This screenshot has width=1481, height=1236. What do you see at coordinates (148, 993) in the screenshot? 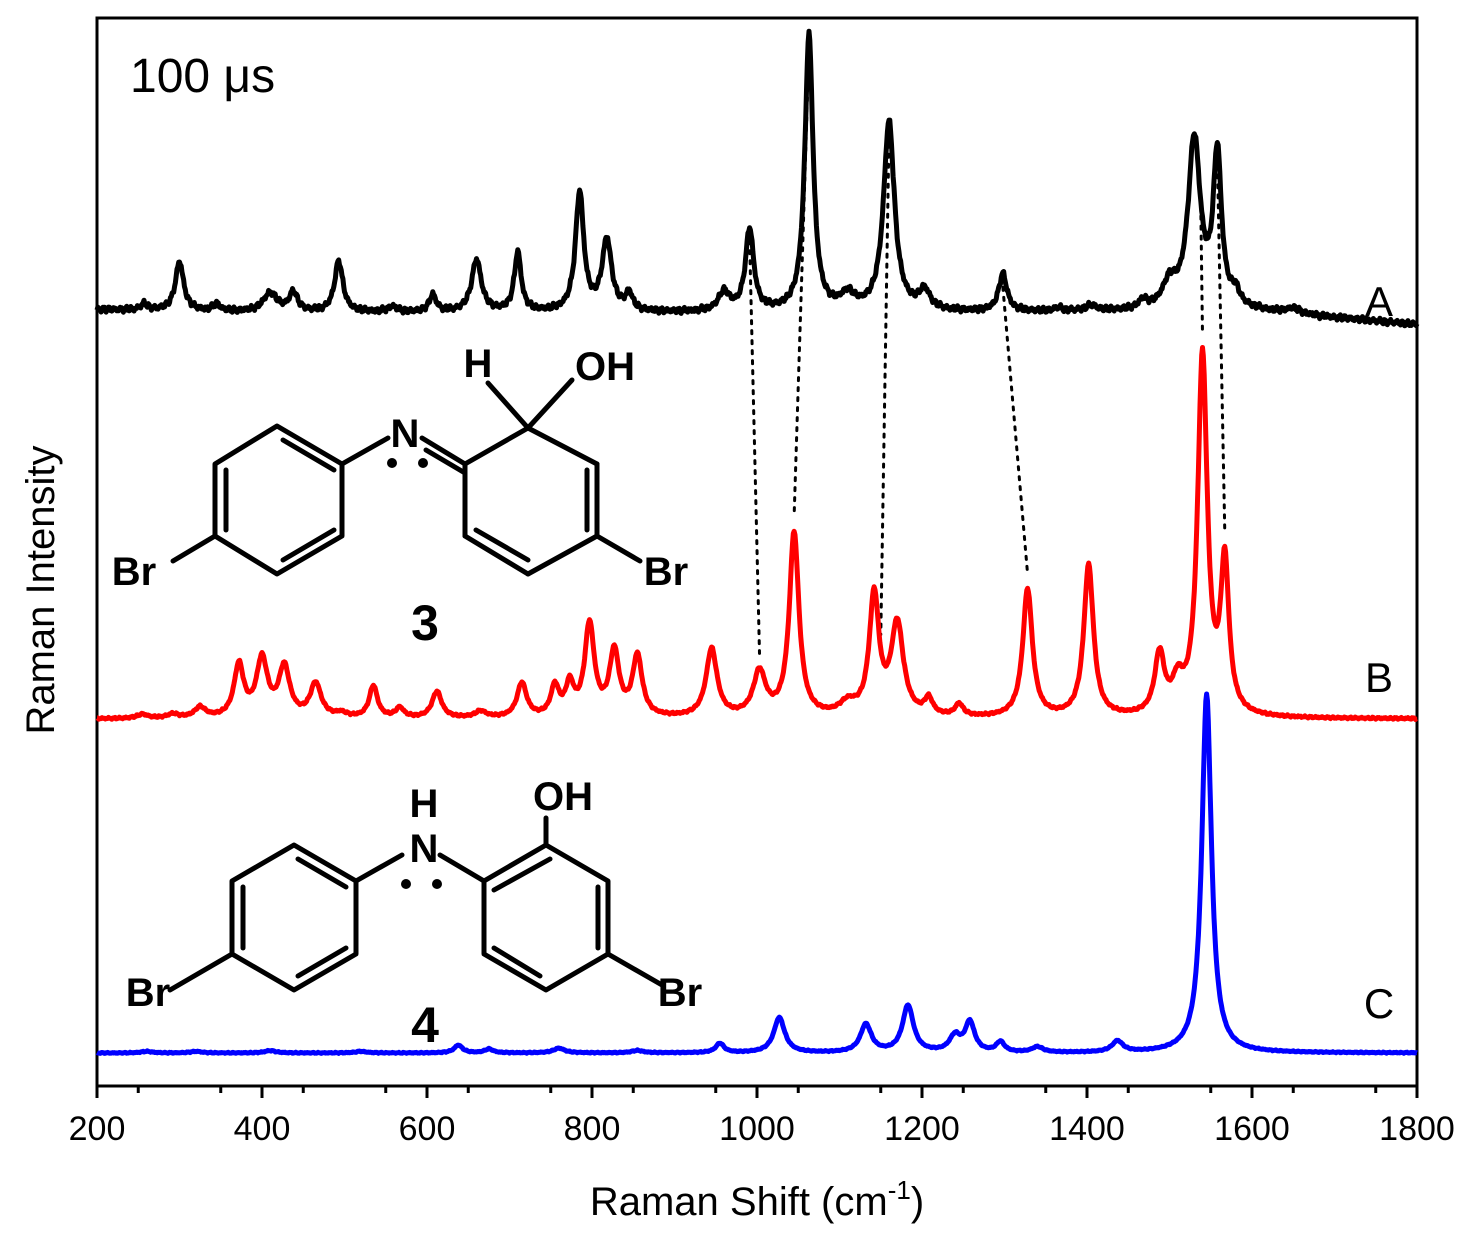
I see `structure-4-br-left: Br` at bounding box center [148, 993].